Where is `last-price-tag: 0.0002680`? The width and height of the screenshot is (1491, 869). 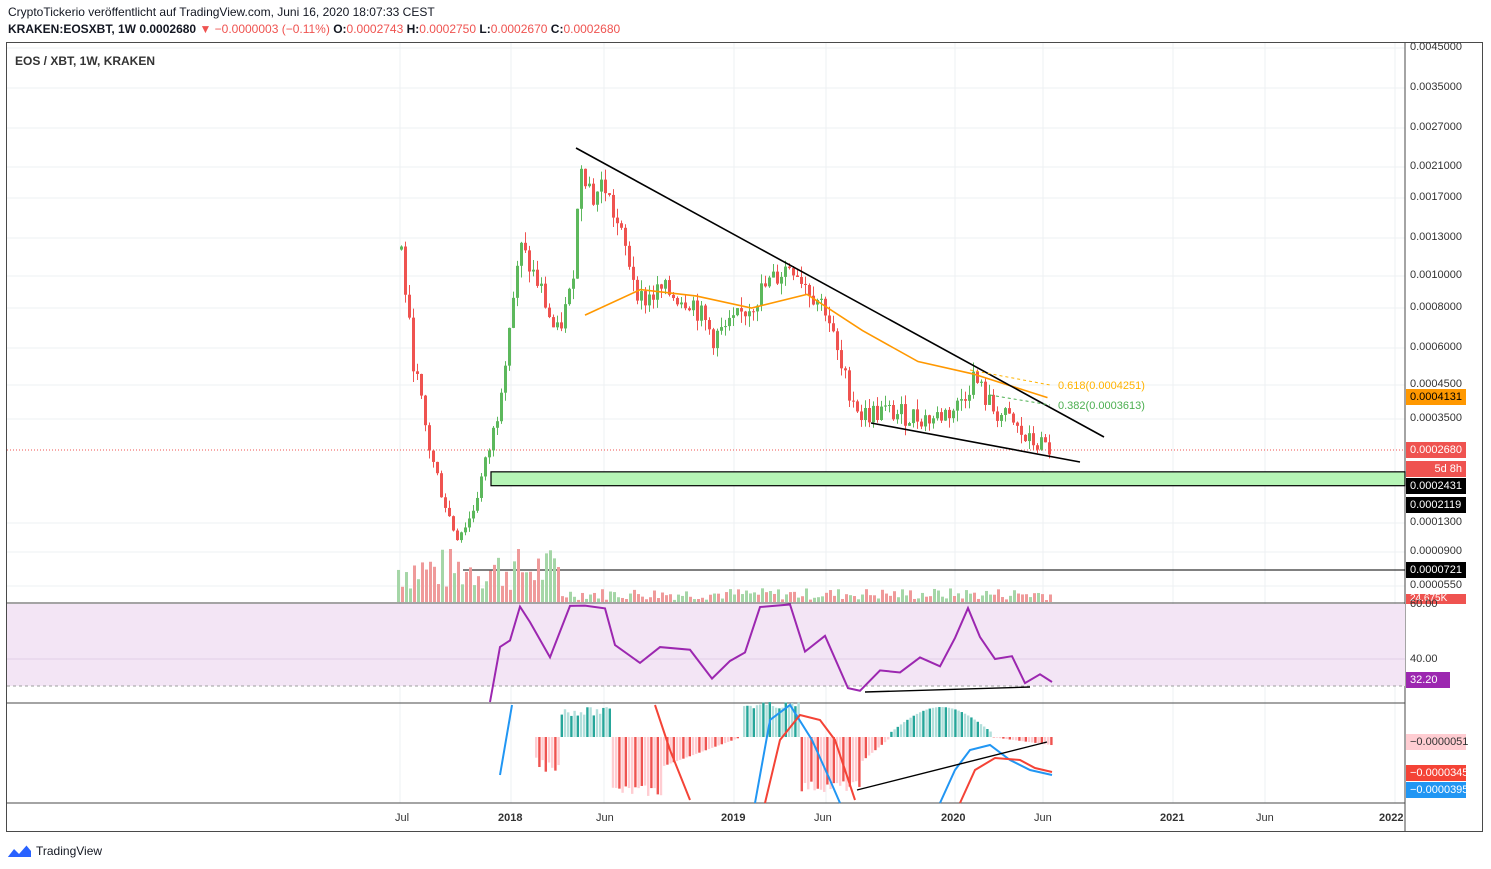 last-price-tag: 0.0002680 is located at coordinates (1436, 450).